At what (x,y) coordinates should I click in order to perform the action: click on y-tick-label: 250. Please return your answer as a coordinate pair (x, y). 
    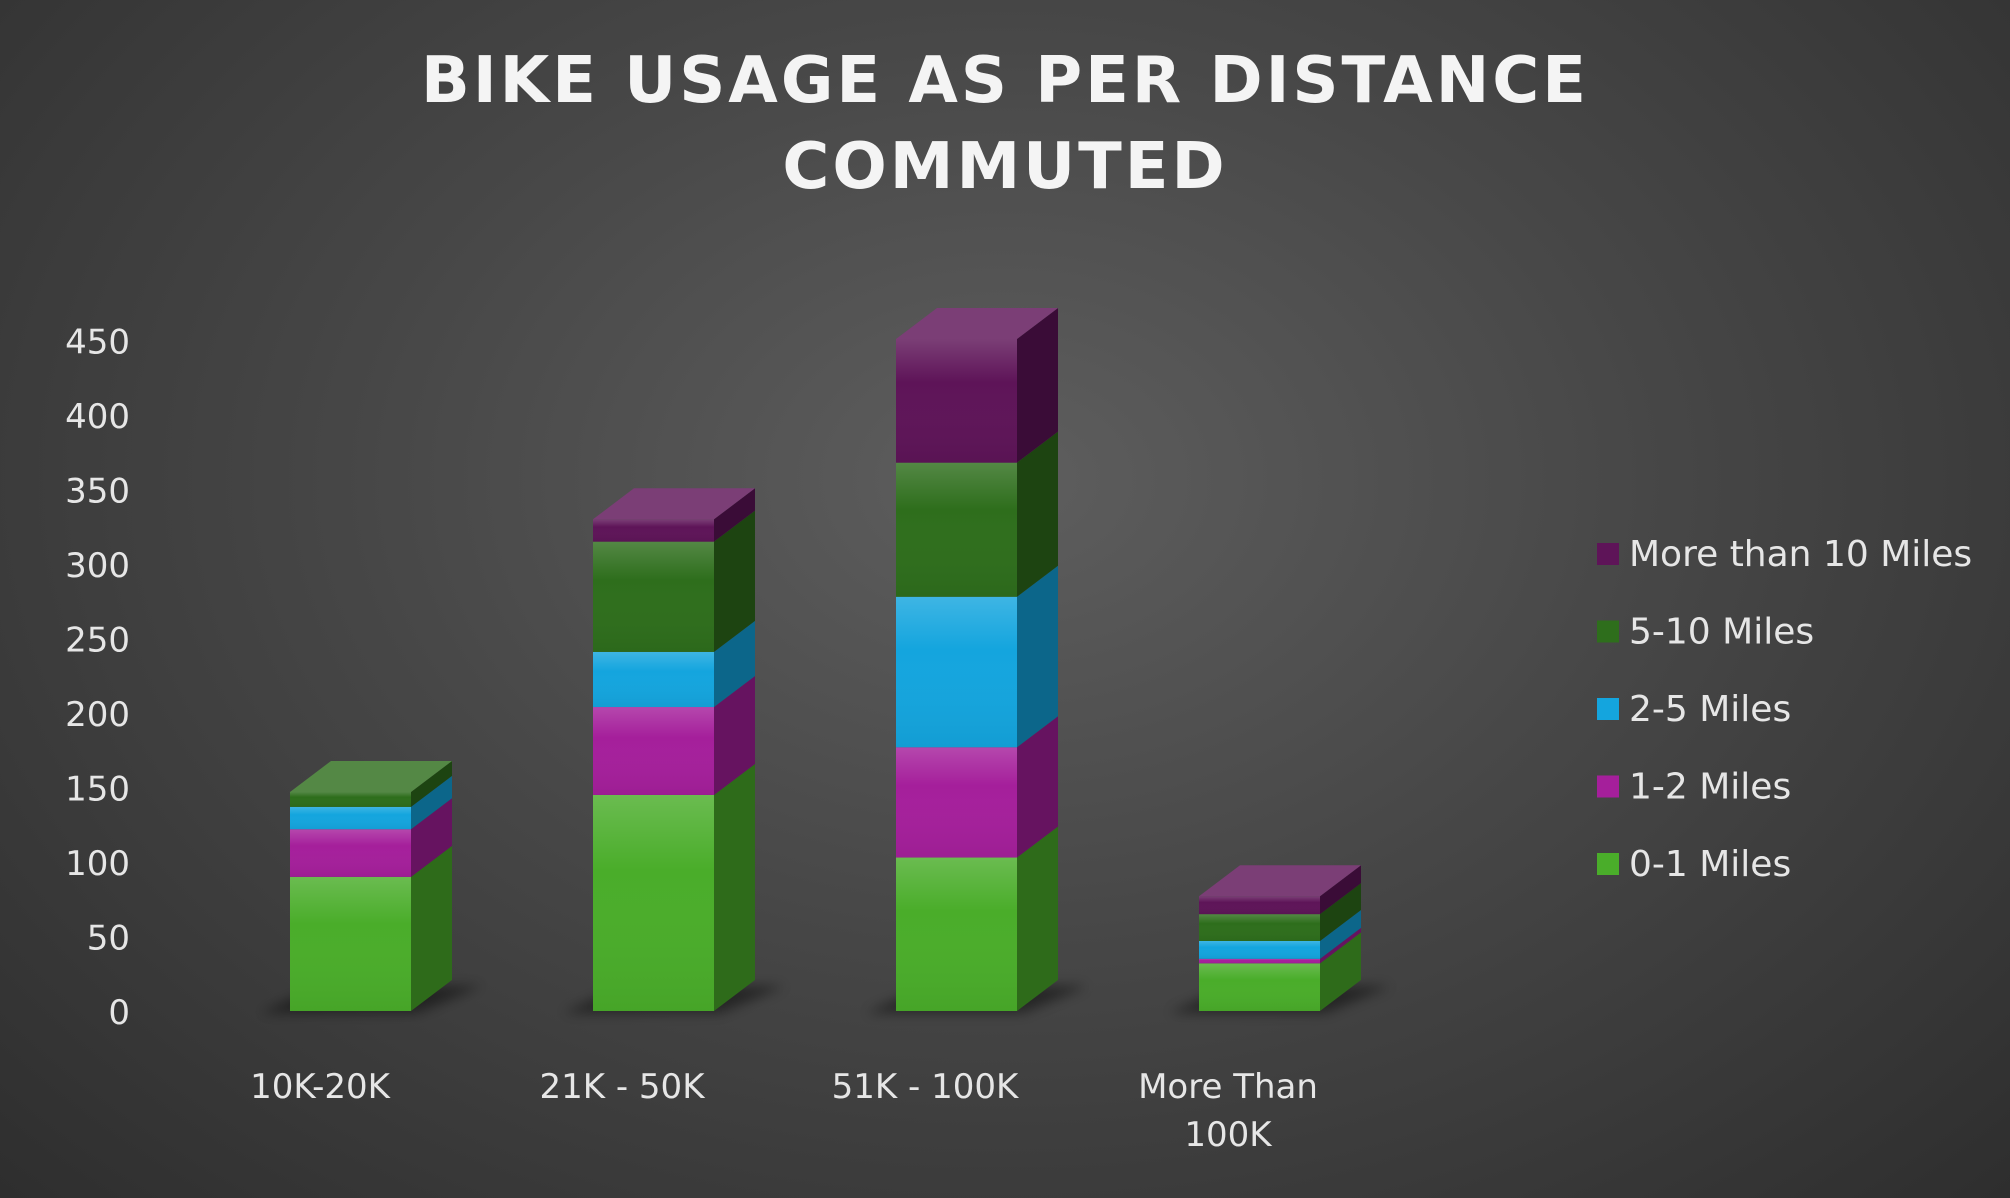
    Looking at the image, I should click on (97, 641).